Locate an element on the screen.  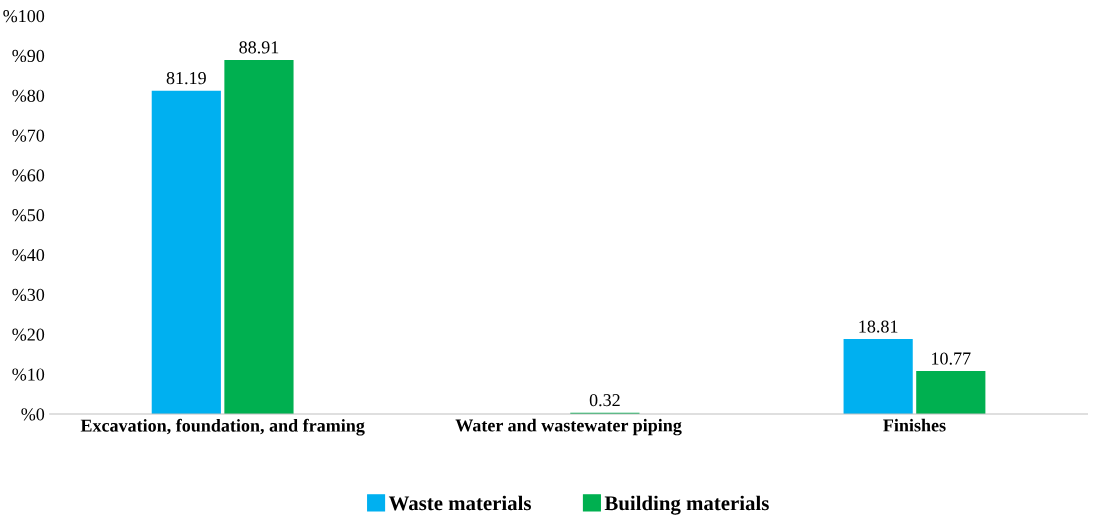
y-tick-label: %60 is located at coordinates (28, 175).